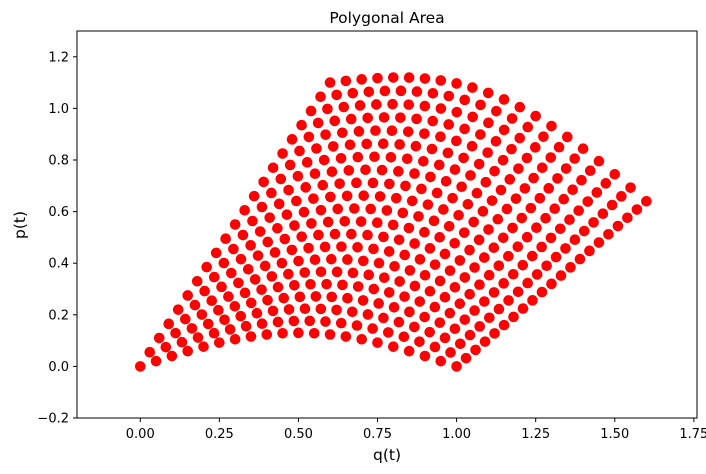 This screenshot has height=474, width=706. I want to click on x-tick-label: 0.50, so click(298, 434).